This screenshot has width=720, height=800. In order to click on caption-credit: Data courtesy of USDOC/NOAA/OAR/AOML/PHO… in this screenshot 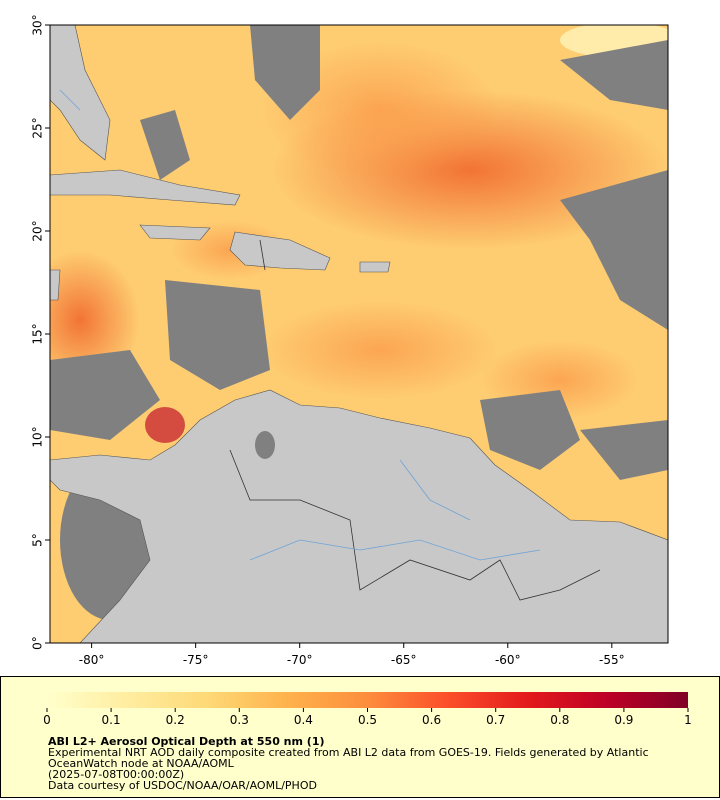, I will do `click(182, 785)`.